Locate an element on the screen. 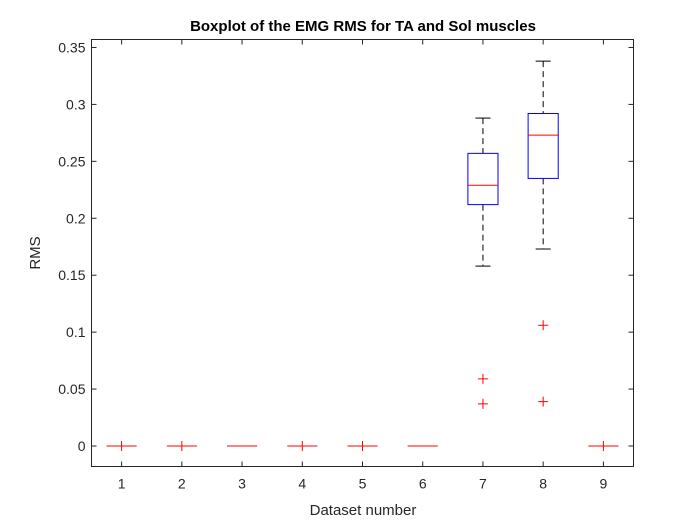 This screenshot has width=700, height=525. x-tick-label-9: 9 is located at coordinates (603, 484).